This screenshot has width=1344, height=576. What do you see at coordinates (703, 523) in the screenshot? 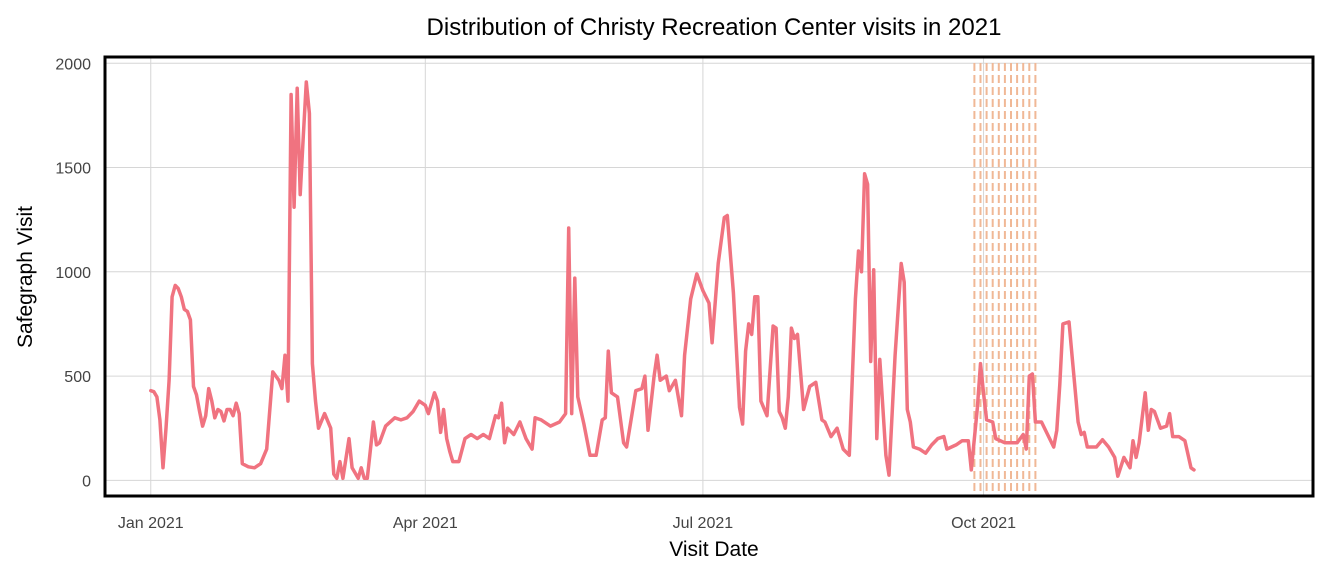
I see `x-tick-label: Jul 2021` at bounding box center [703, 523].